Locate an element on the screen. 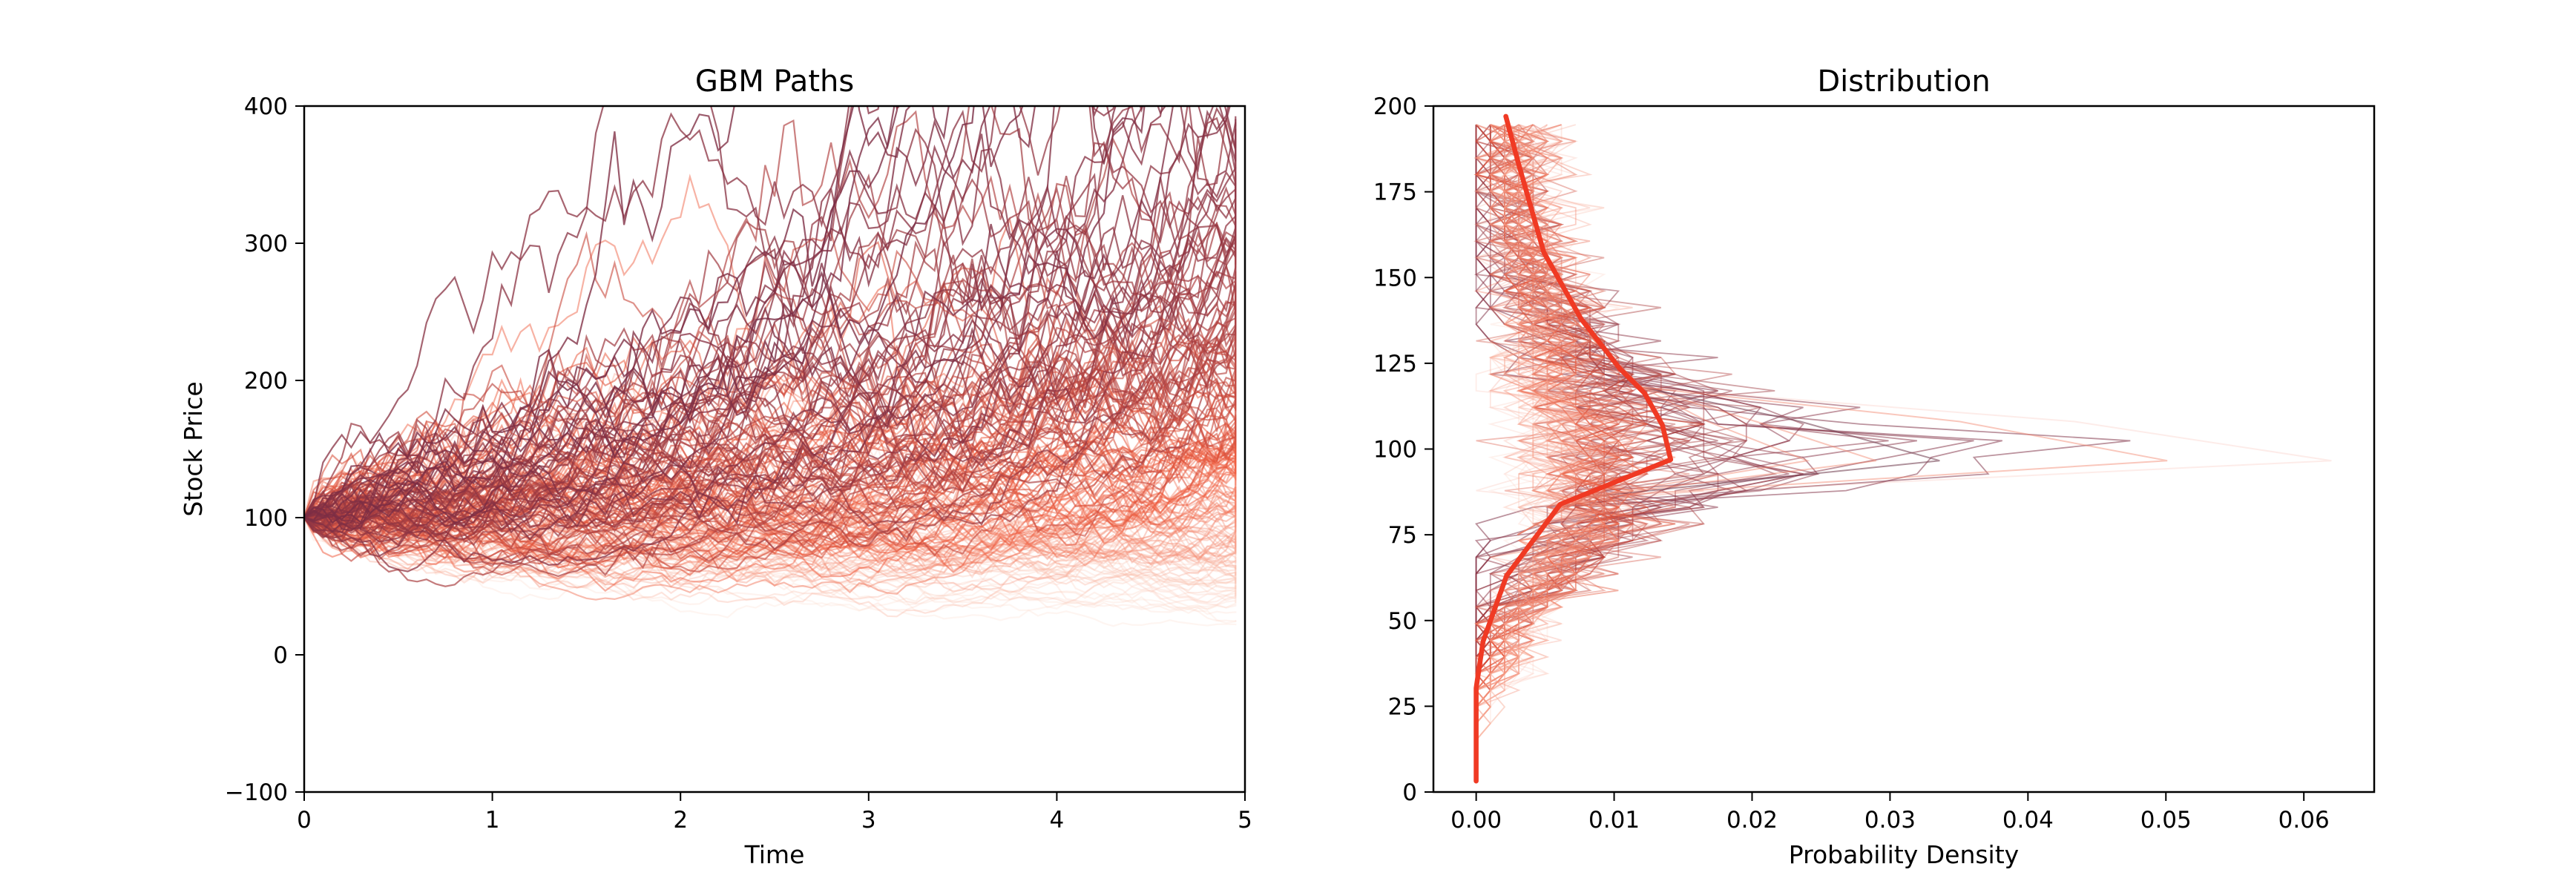  x-tick-label: 0 is located at coordinates (304, 820).